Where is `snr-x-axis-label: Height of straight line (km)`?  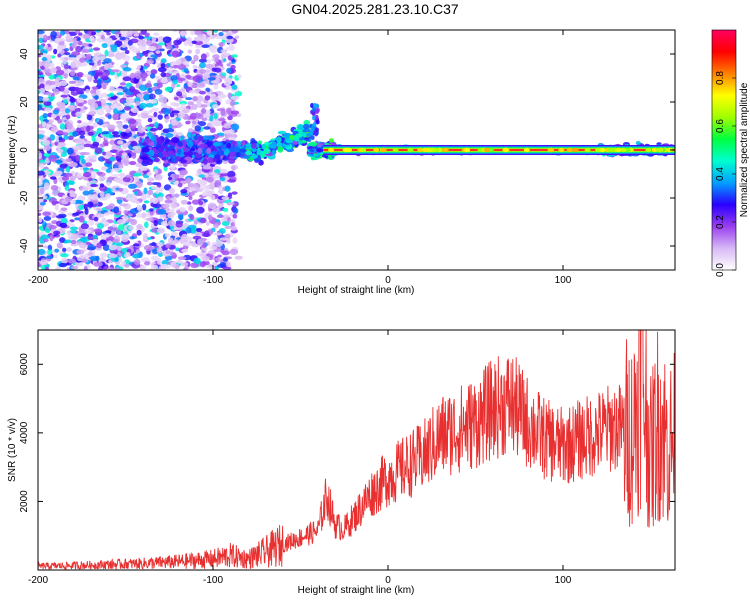
snr-x-axis-label: Height of straight line (km) is located at coordinates (356, 590).